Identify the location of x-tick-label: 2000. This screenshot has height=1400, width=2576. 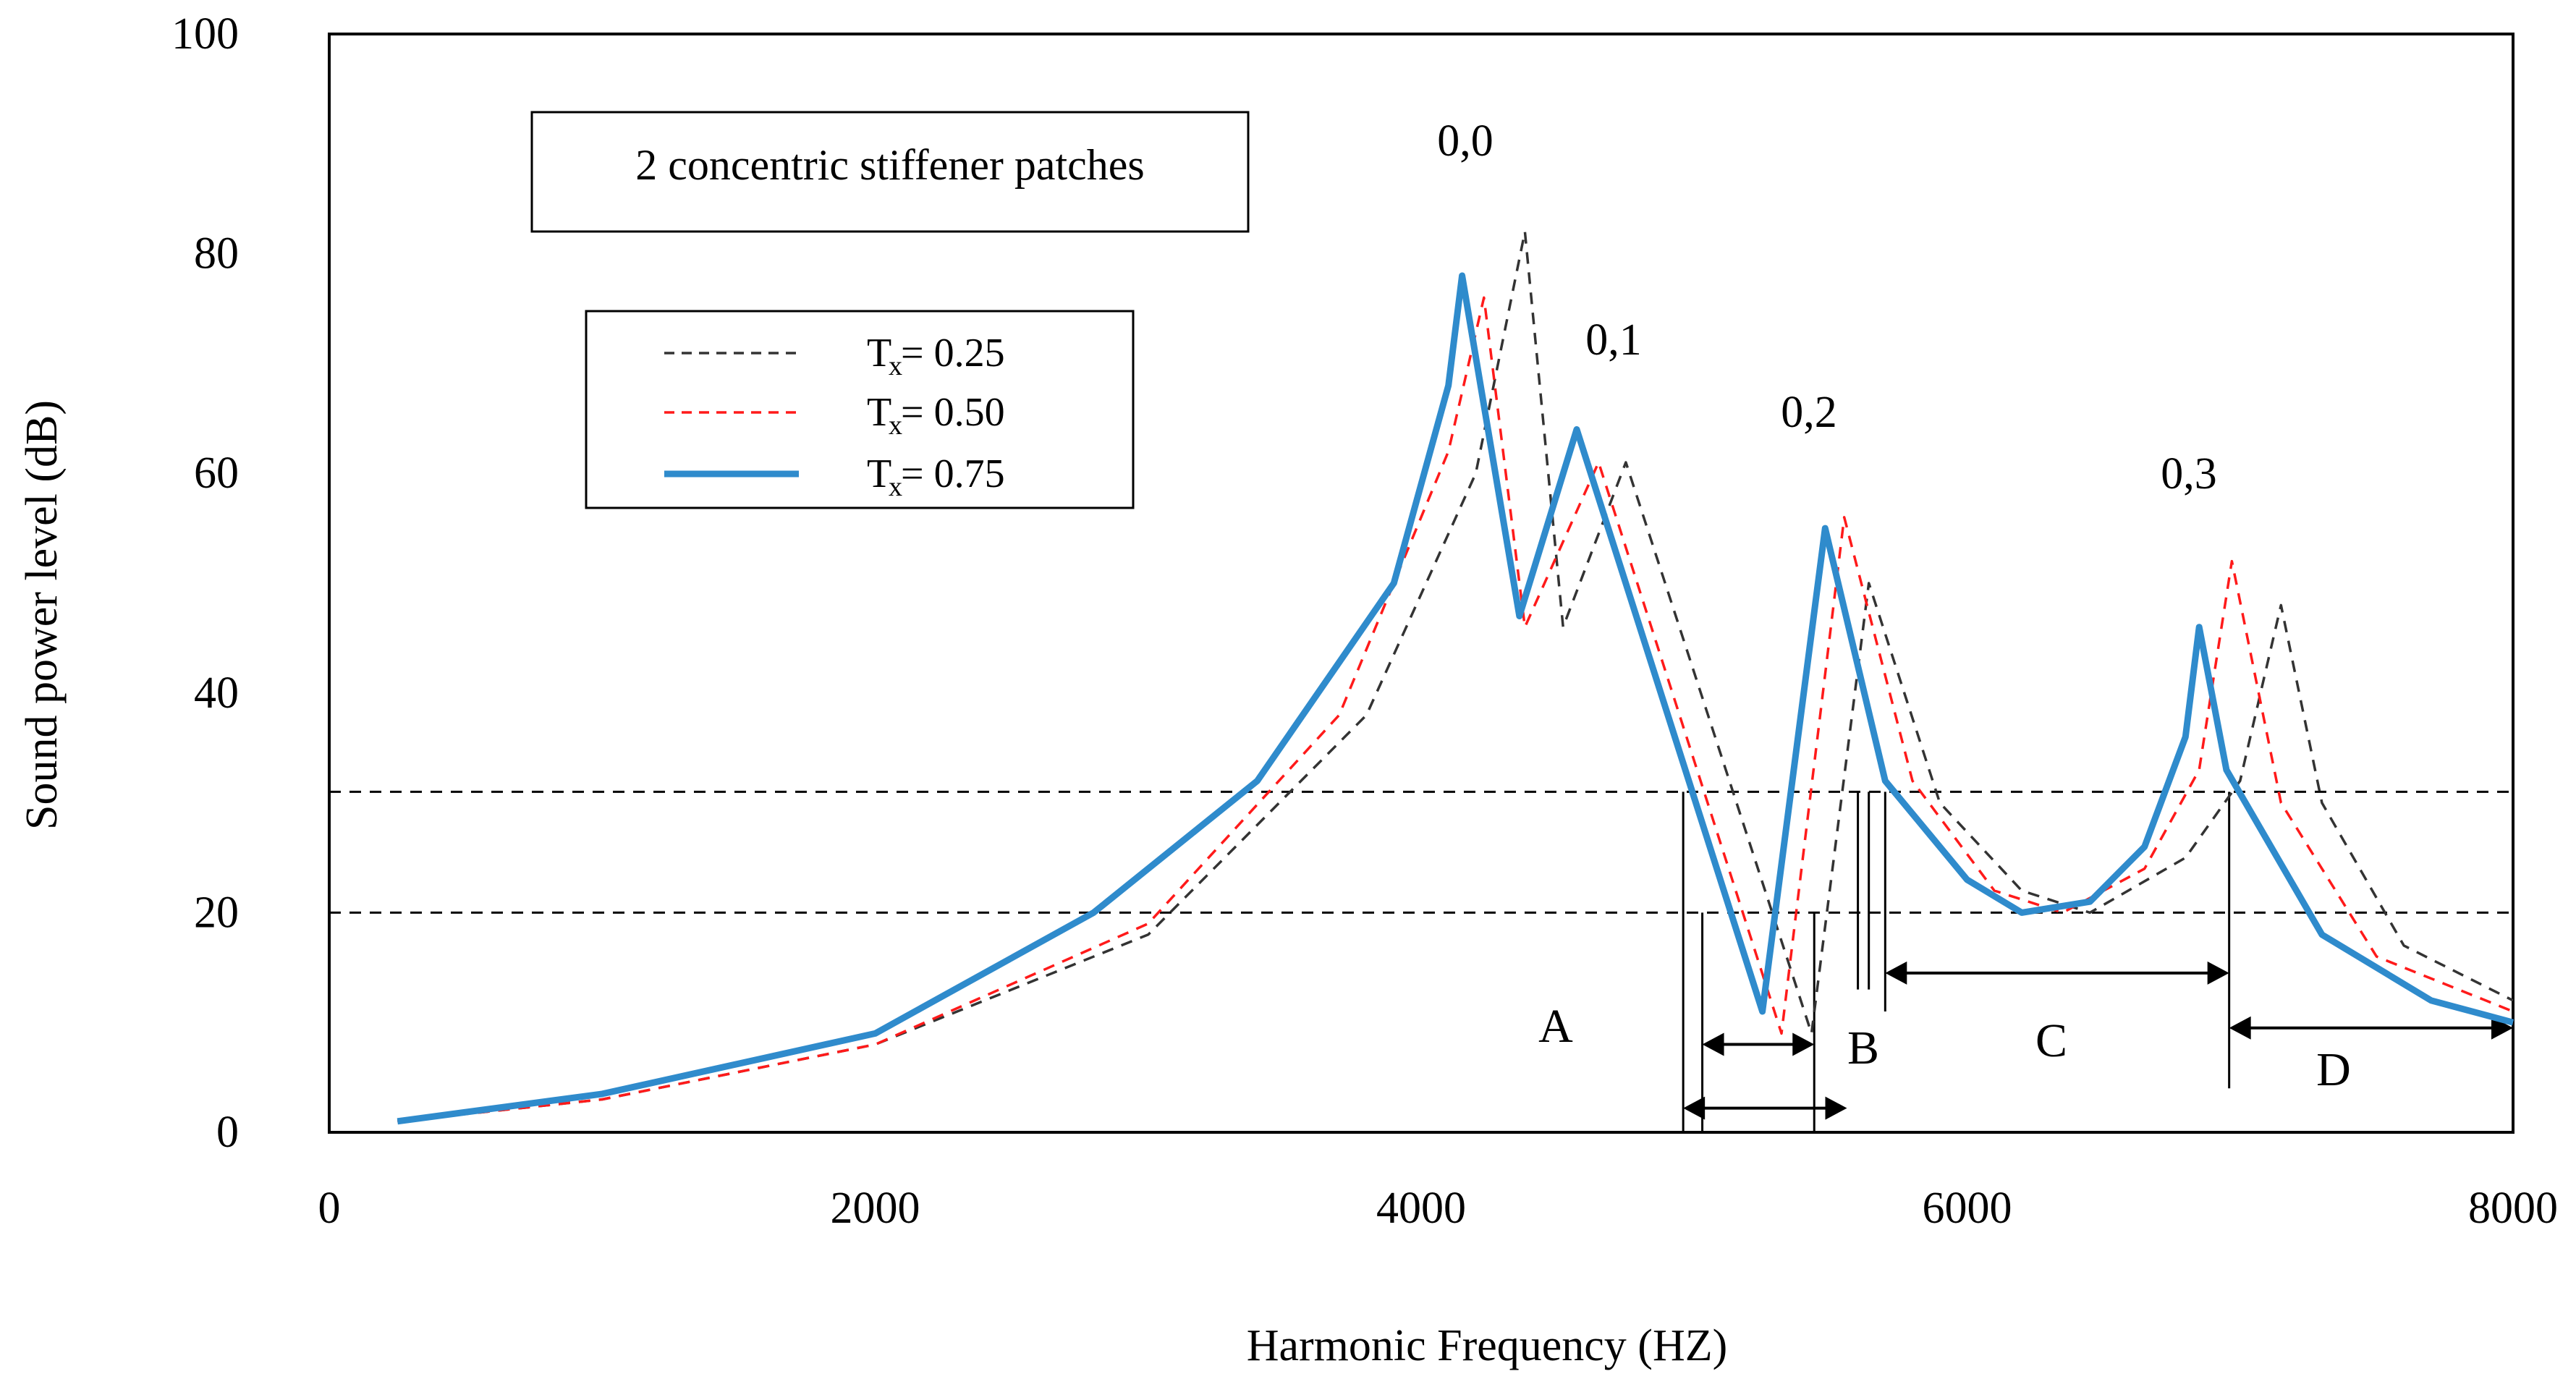
(876, 1208).